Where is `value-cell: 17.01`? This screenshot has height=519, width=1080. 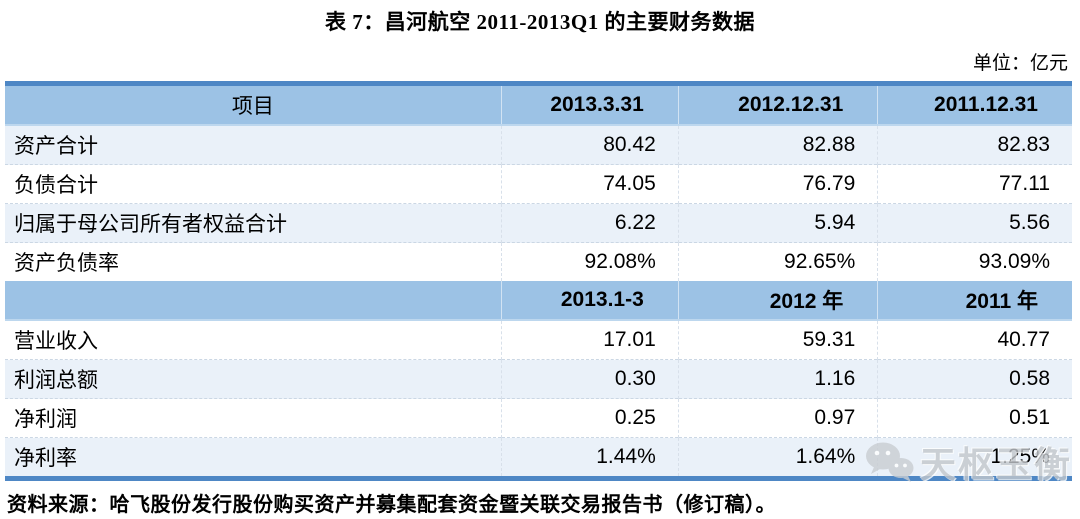 value-cell: 17.01 is located at coordinates (589, 339).